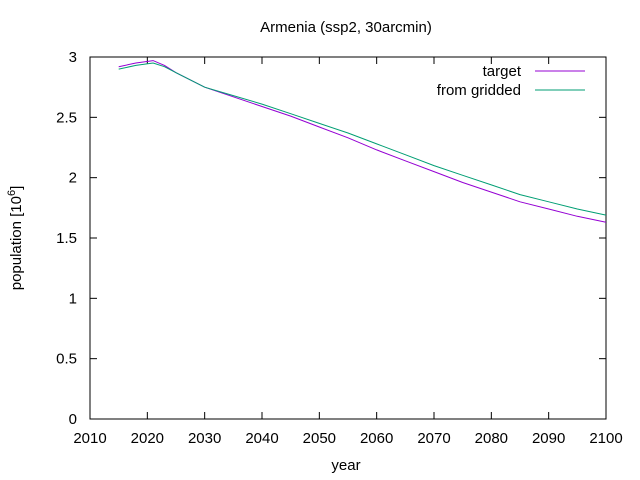 The height and width of the screenshot is (480, 640). I want to click on chart-title: Armenia (ssp2, 30arcmin), so click(346, 27).